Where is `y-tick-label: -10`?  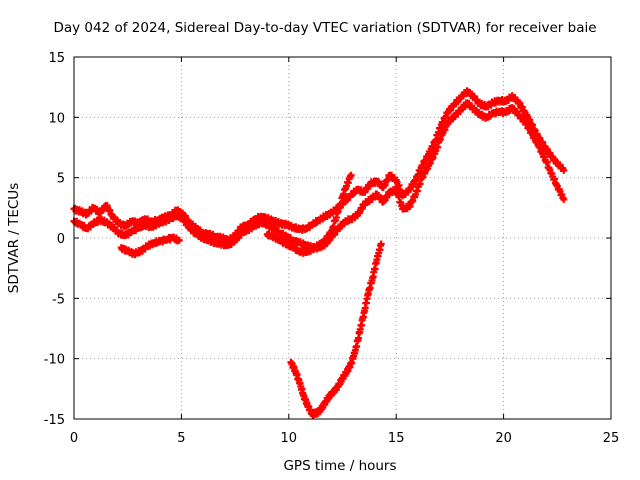
y-tick-label: -10 is located at coordinates (54, 360).